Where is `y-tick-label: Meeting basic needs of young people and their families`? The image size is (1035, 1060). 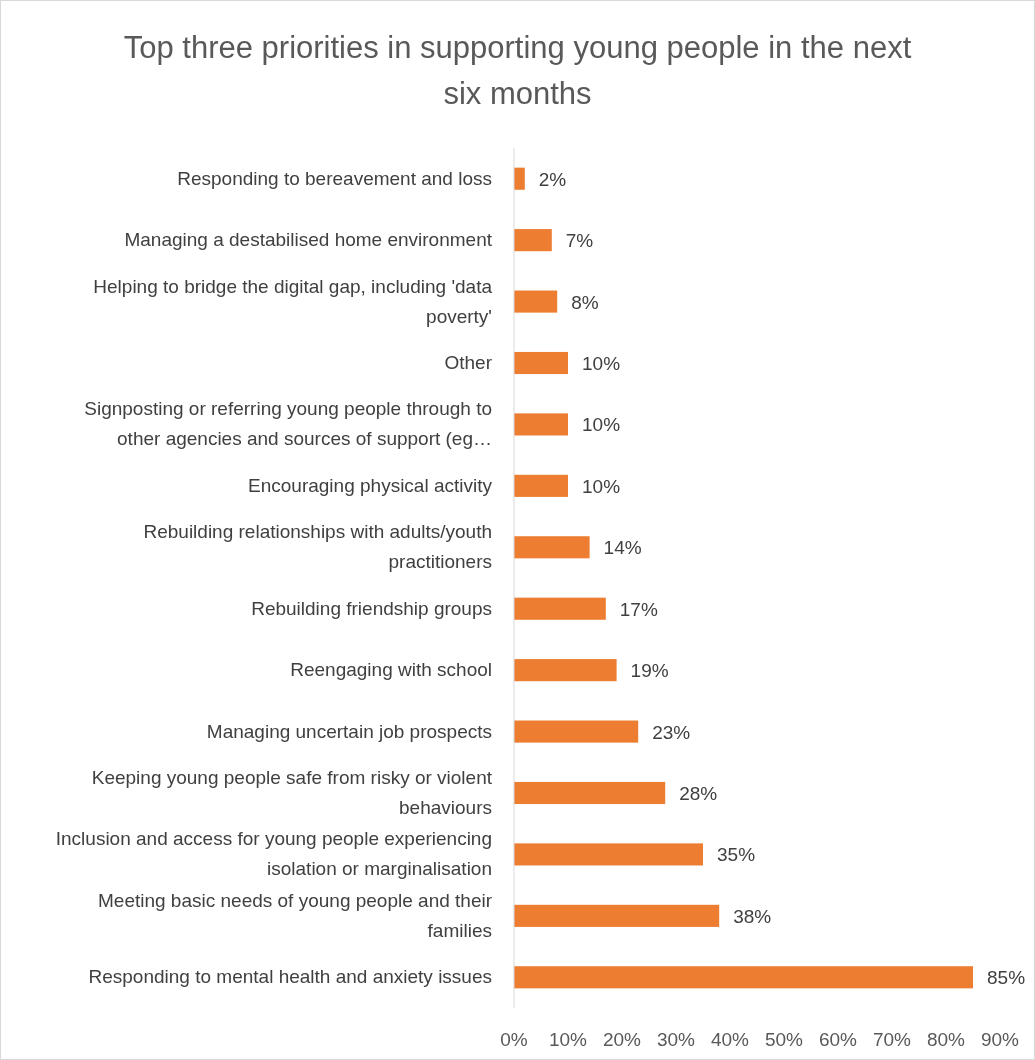
y-tick-label: Meeting basic needs of young people and their families is located at coordinates (295, 915).